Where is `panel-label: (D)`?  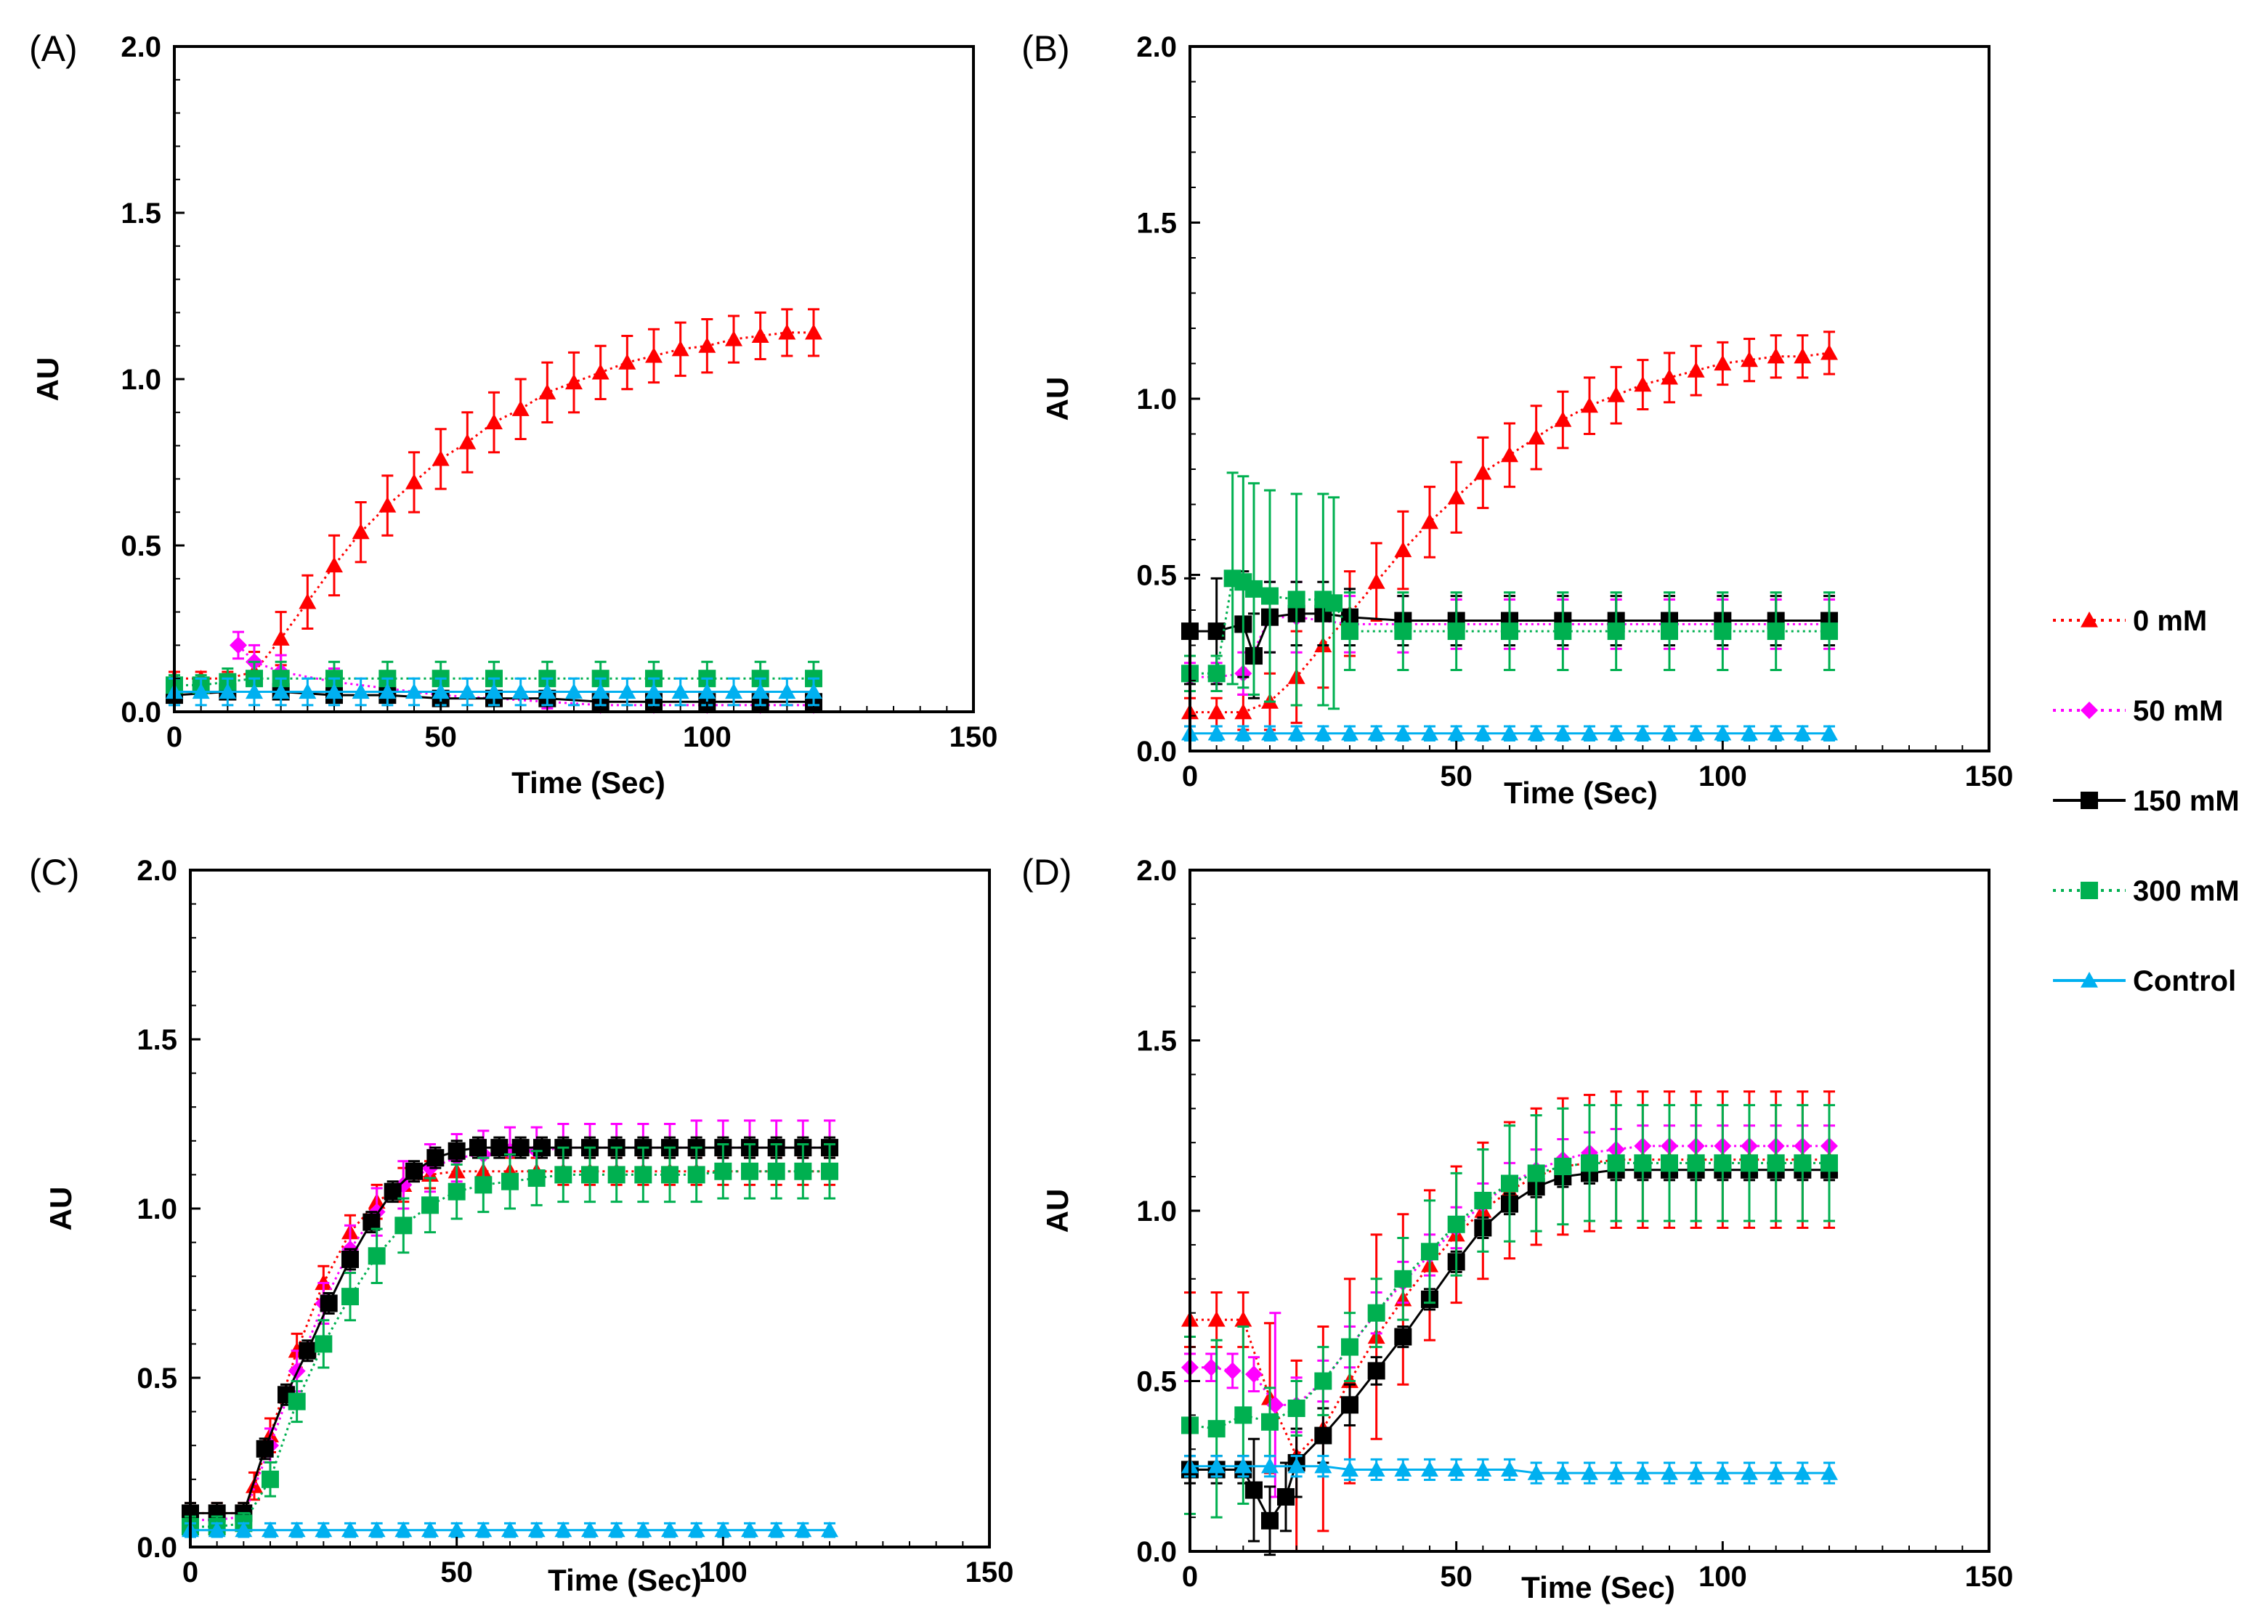 panel-label: (D) is located at coordinates (1046, 872).